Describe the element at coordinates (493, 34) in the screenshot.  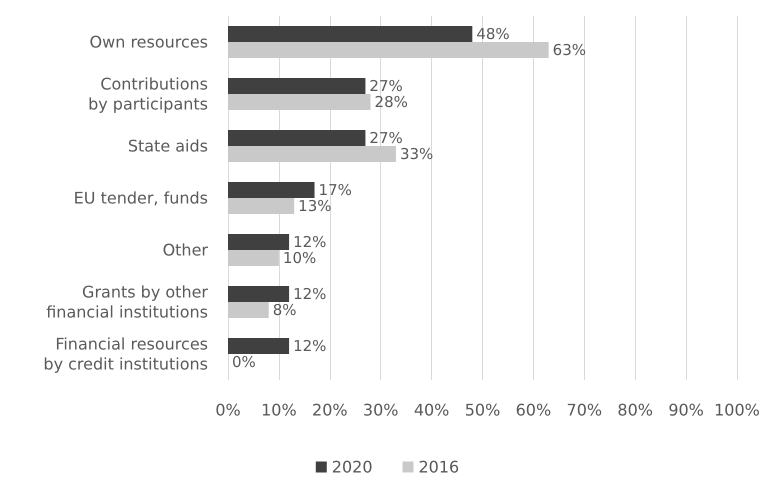
I see `data-label: 48%` at that location.